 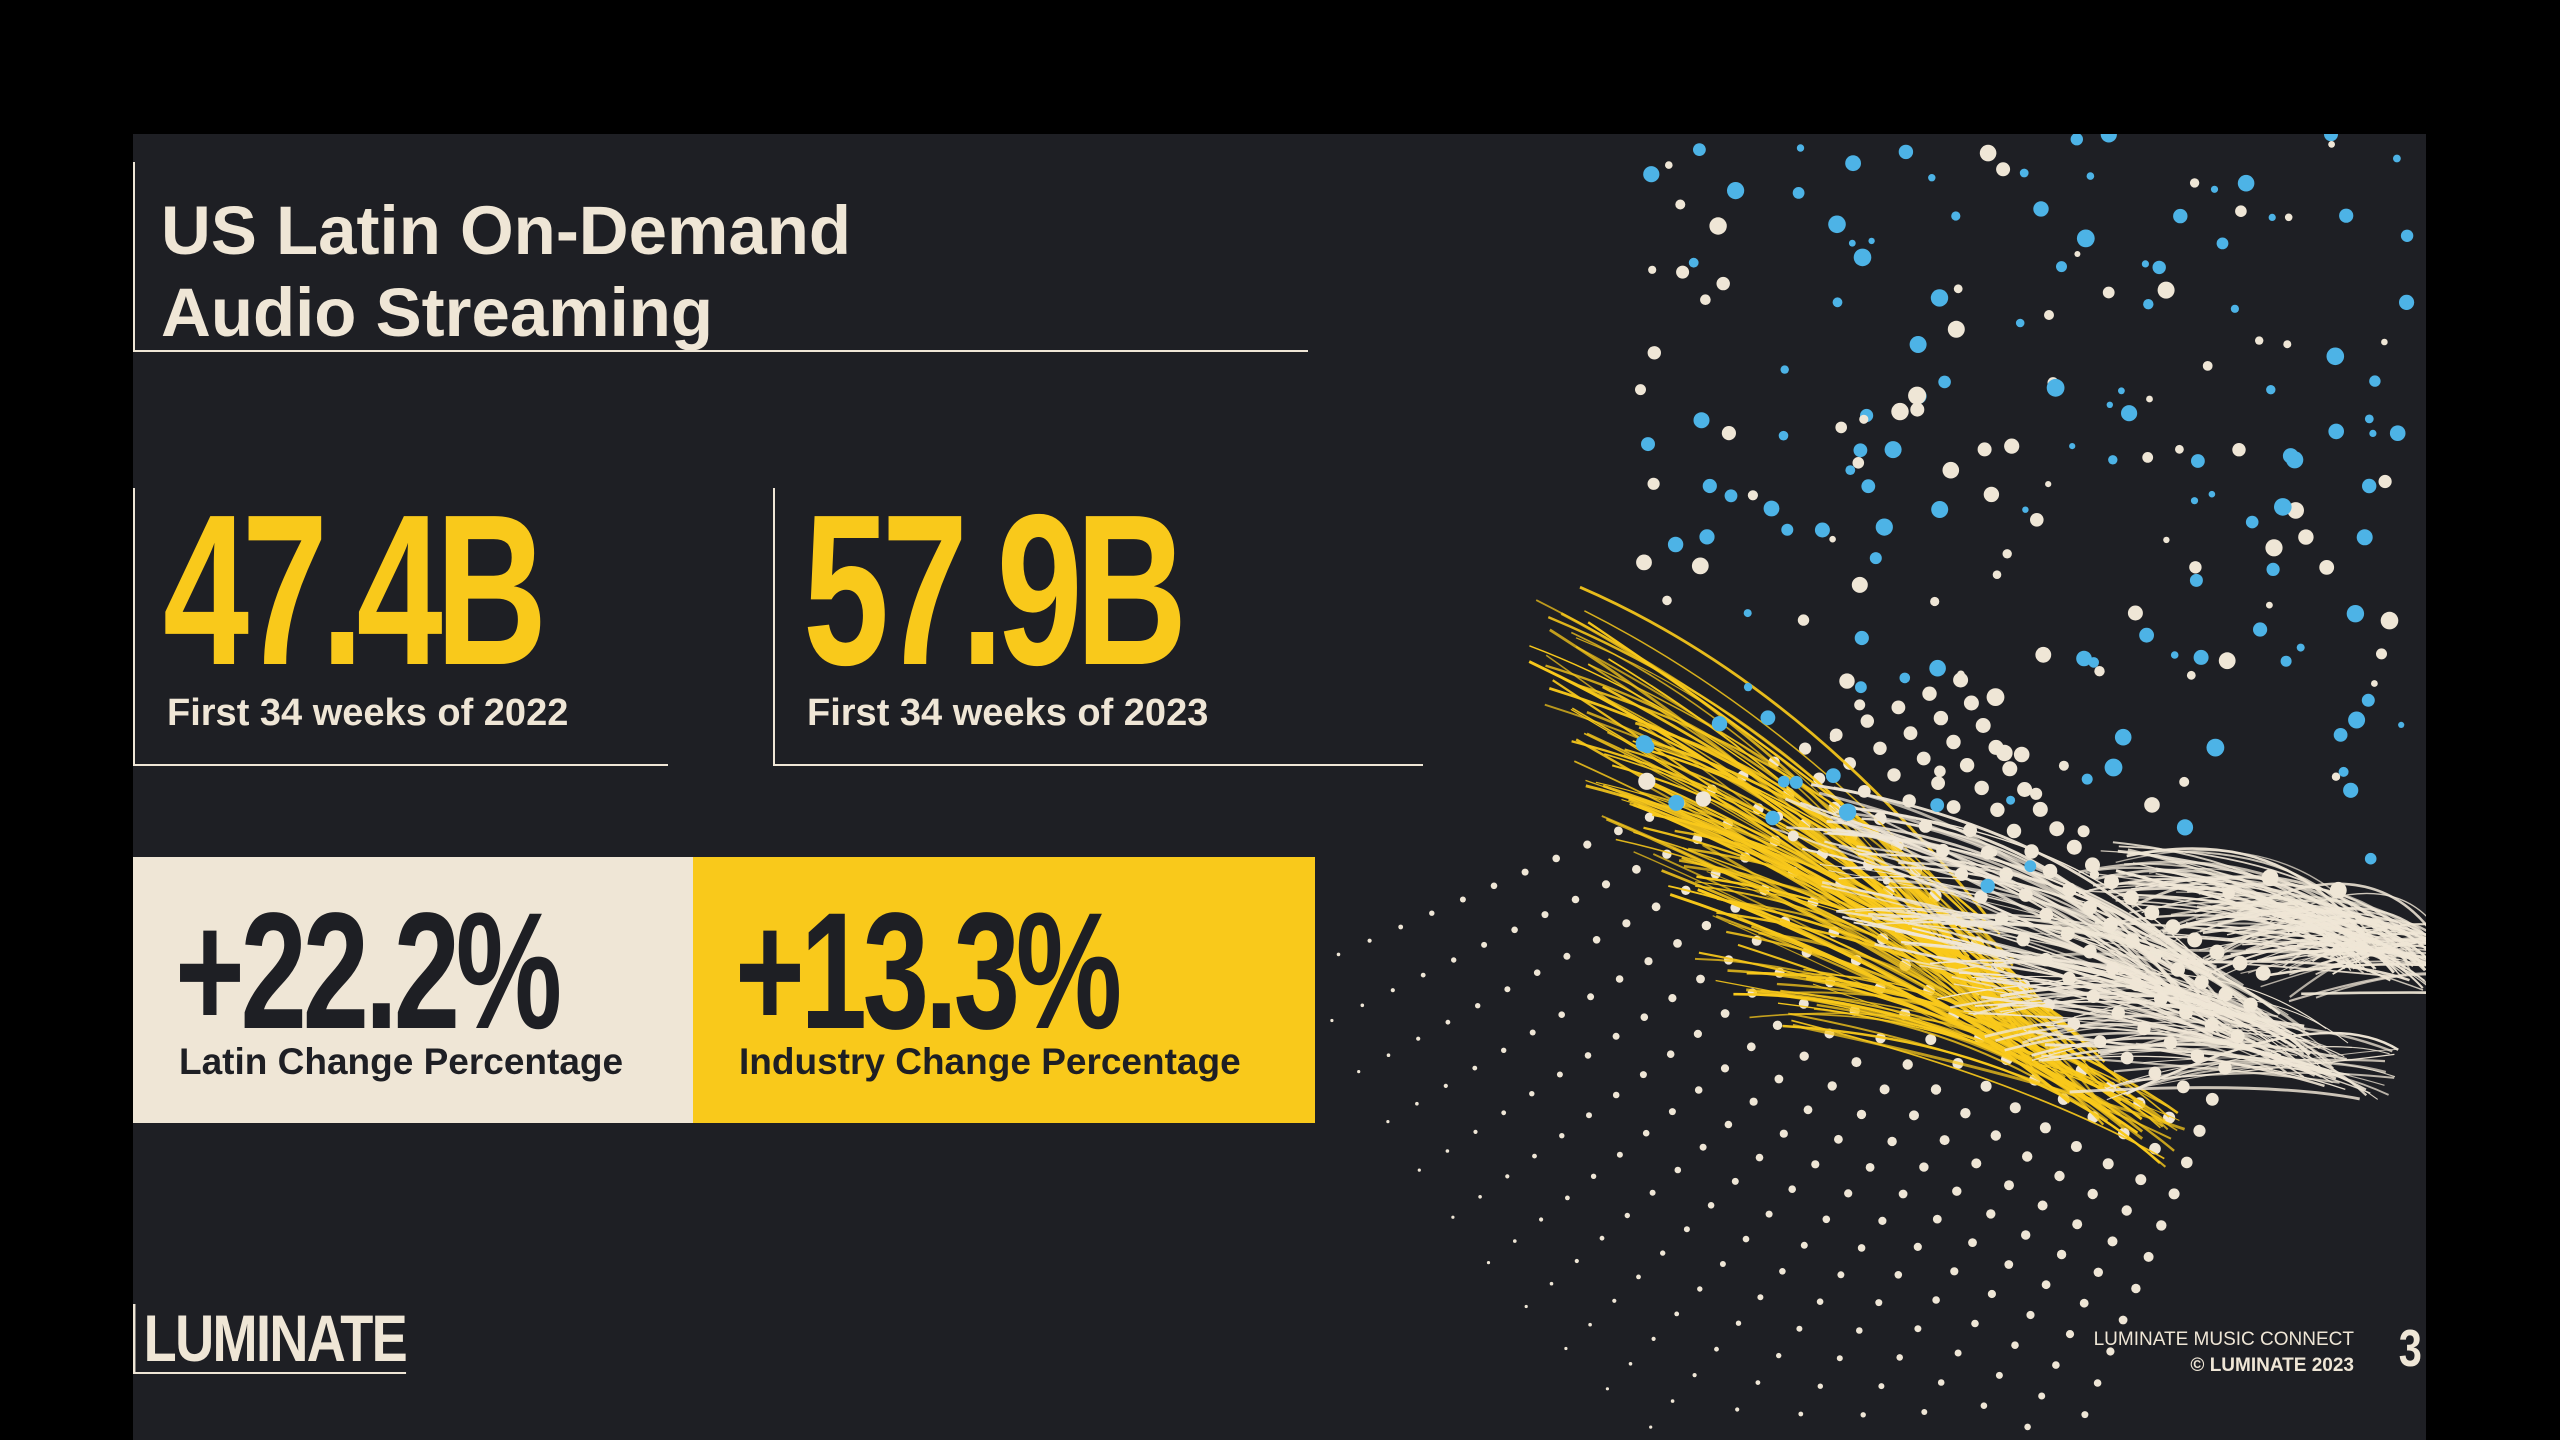 What do you see at coordinates (368, 713) in the screenshot?
I see `stat-2022-caption: First 34 weeks of 2022` at bounding box center [368, 713].